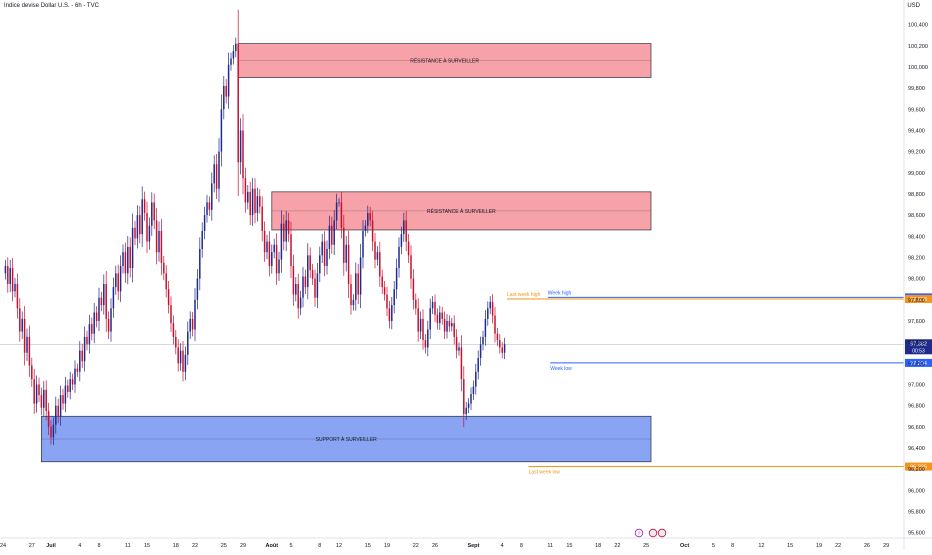 Image resolution: width=932 pixels, height=555 pixels. I want to click on event-f-icon, so click(639, 533).